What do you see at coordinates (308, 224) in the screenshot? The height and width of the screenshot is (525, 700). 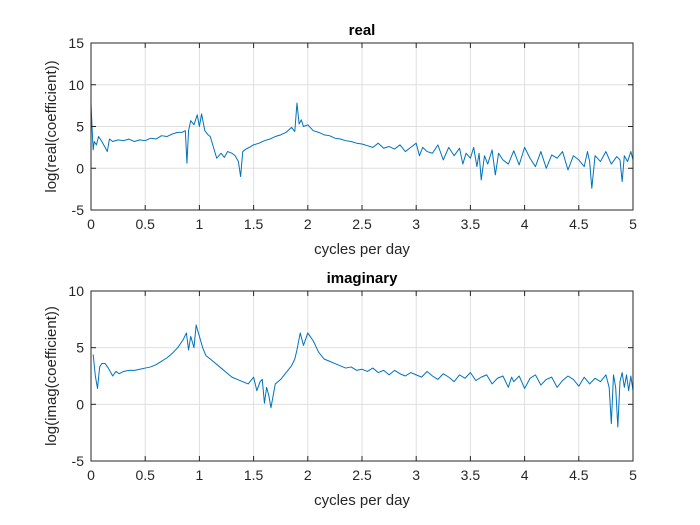 I see `real-x-tick-label: 2` at bounding box center [308, 224].